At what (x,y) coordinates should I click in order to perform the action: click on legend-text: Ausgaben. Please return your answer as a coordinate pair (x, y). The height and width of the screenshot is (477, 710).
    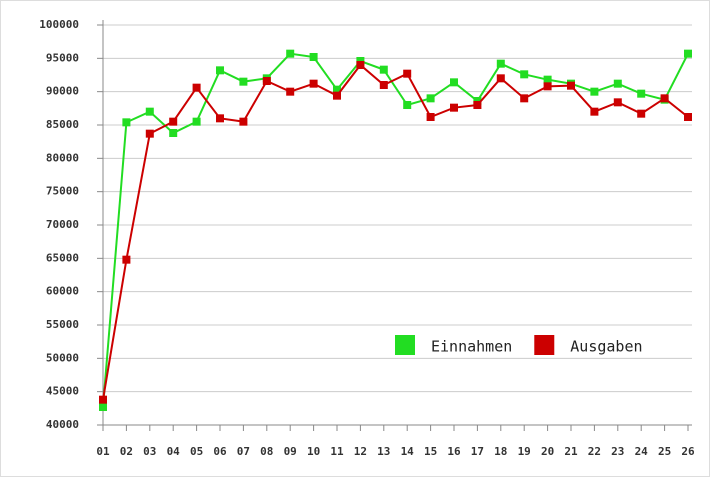
    Looking at the image, I should click on (606, 347).